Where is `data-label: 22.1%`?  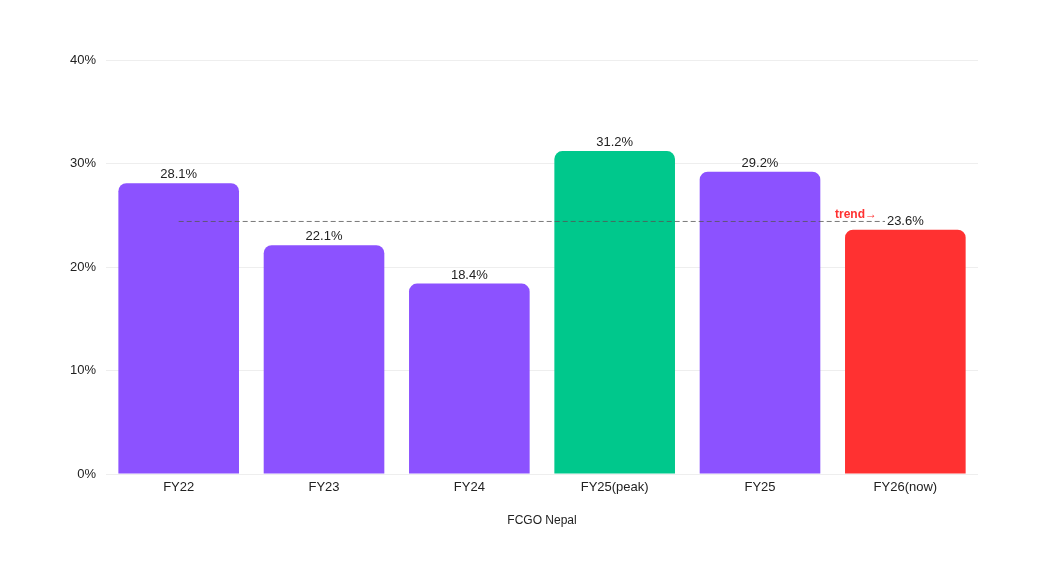
data-label: 22.1% is located at coordinates (324, 236).